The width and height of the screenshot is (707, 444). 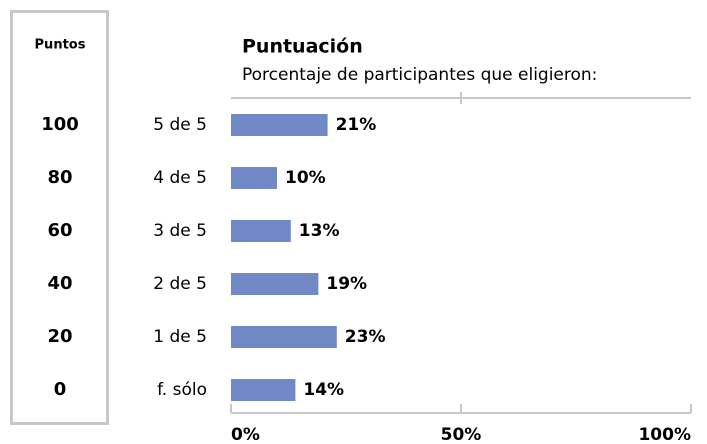 I want to click on category-label: f. sólo, so click(x=182, y=390).